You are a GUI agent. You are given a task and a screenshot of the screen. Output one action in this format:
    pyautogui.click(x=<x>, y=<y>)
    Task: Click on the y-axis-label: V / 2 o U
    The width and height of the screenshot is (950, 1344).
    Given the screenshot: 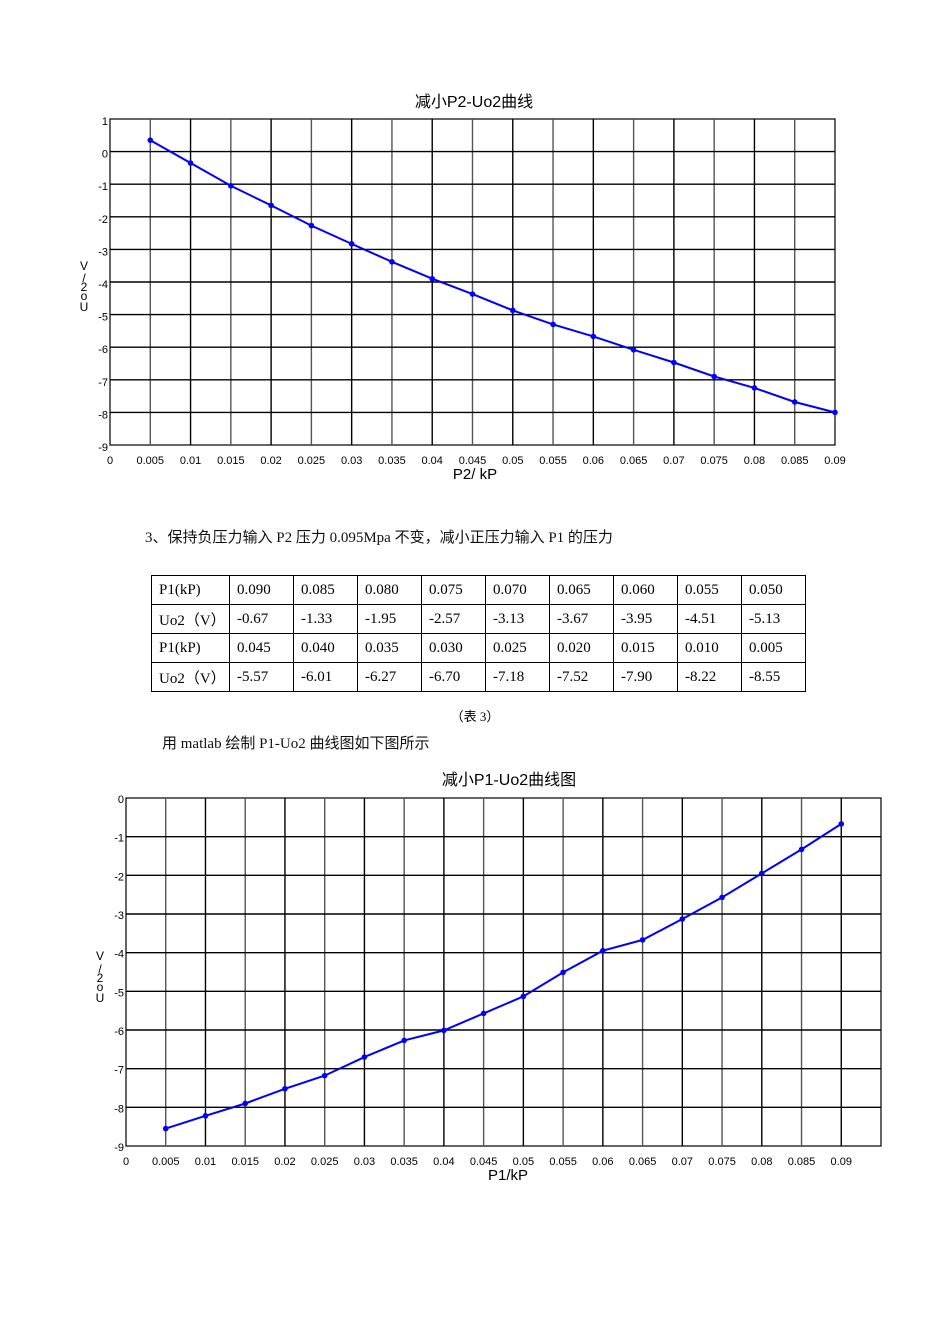 What is the action you would take?
    pyautogui.click(x=100, y=977)
    